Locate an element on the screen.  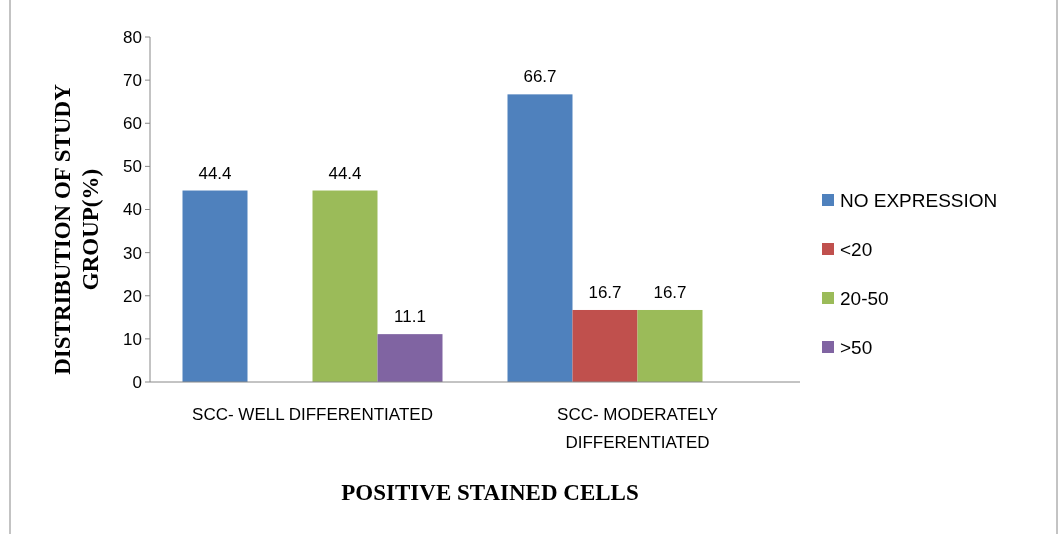
y-tick-label: 60 is located at coordinates (132, 124).